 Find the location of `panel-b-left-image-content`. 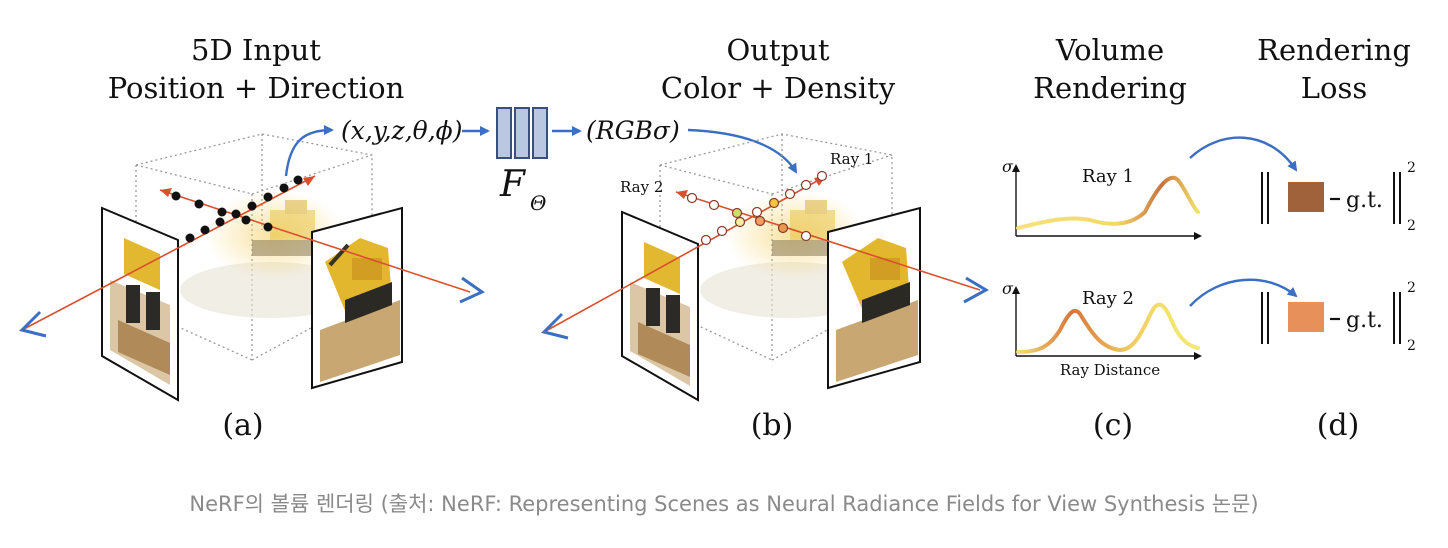

panel-b-left-image-content is located at coordinates (660, 314).